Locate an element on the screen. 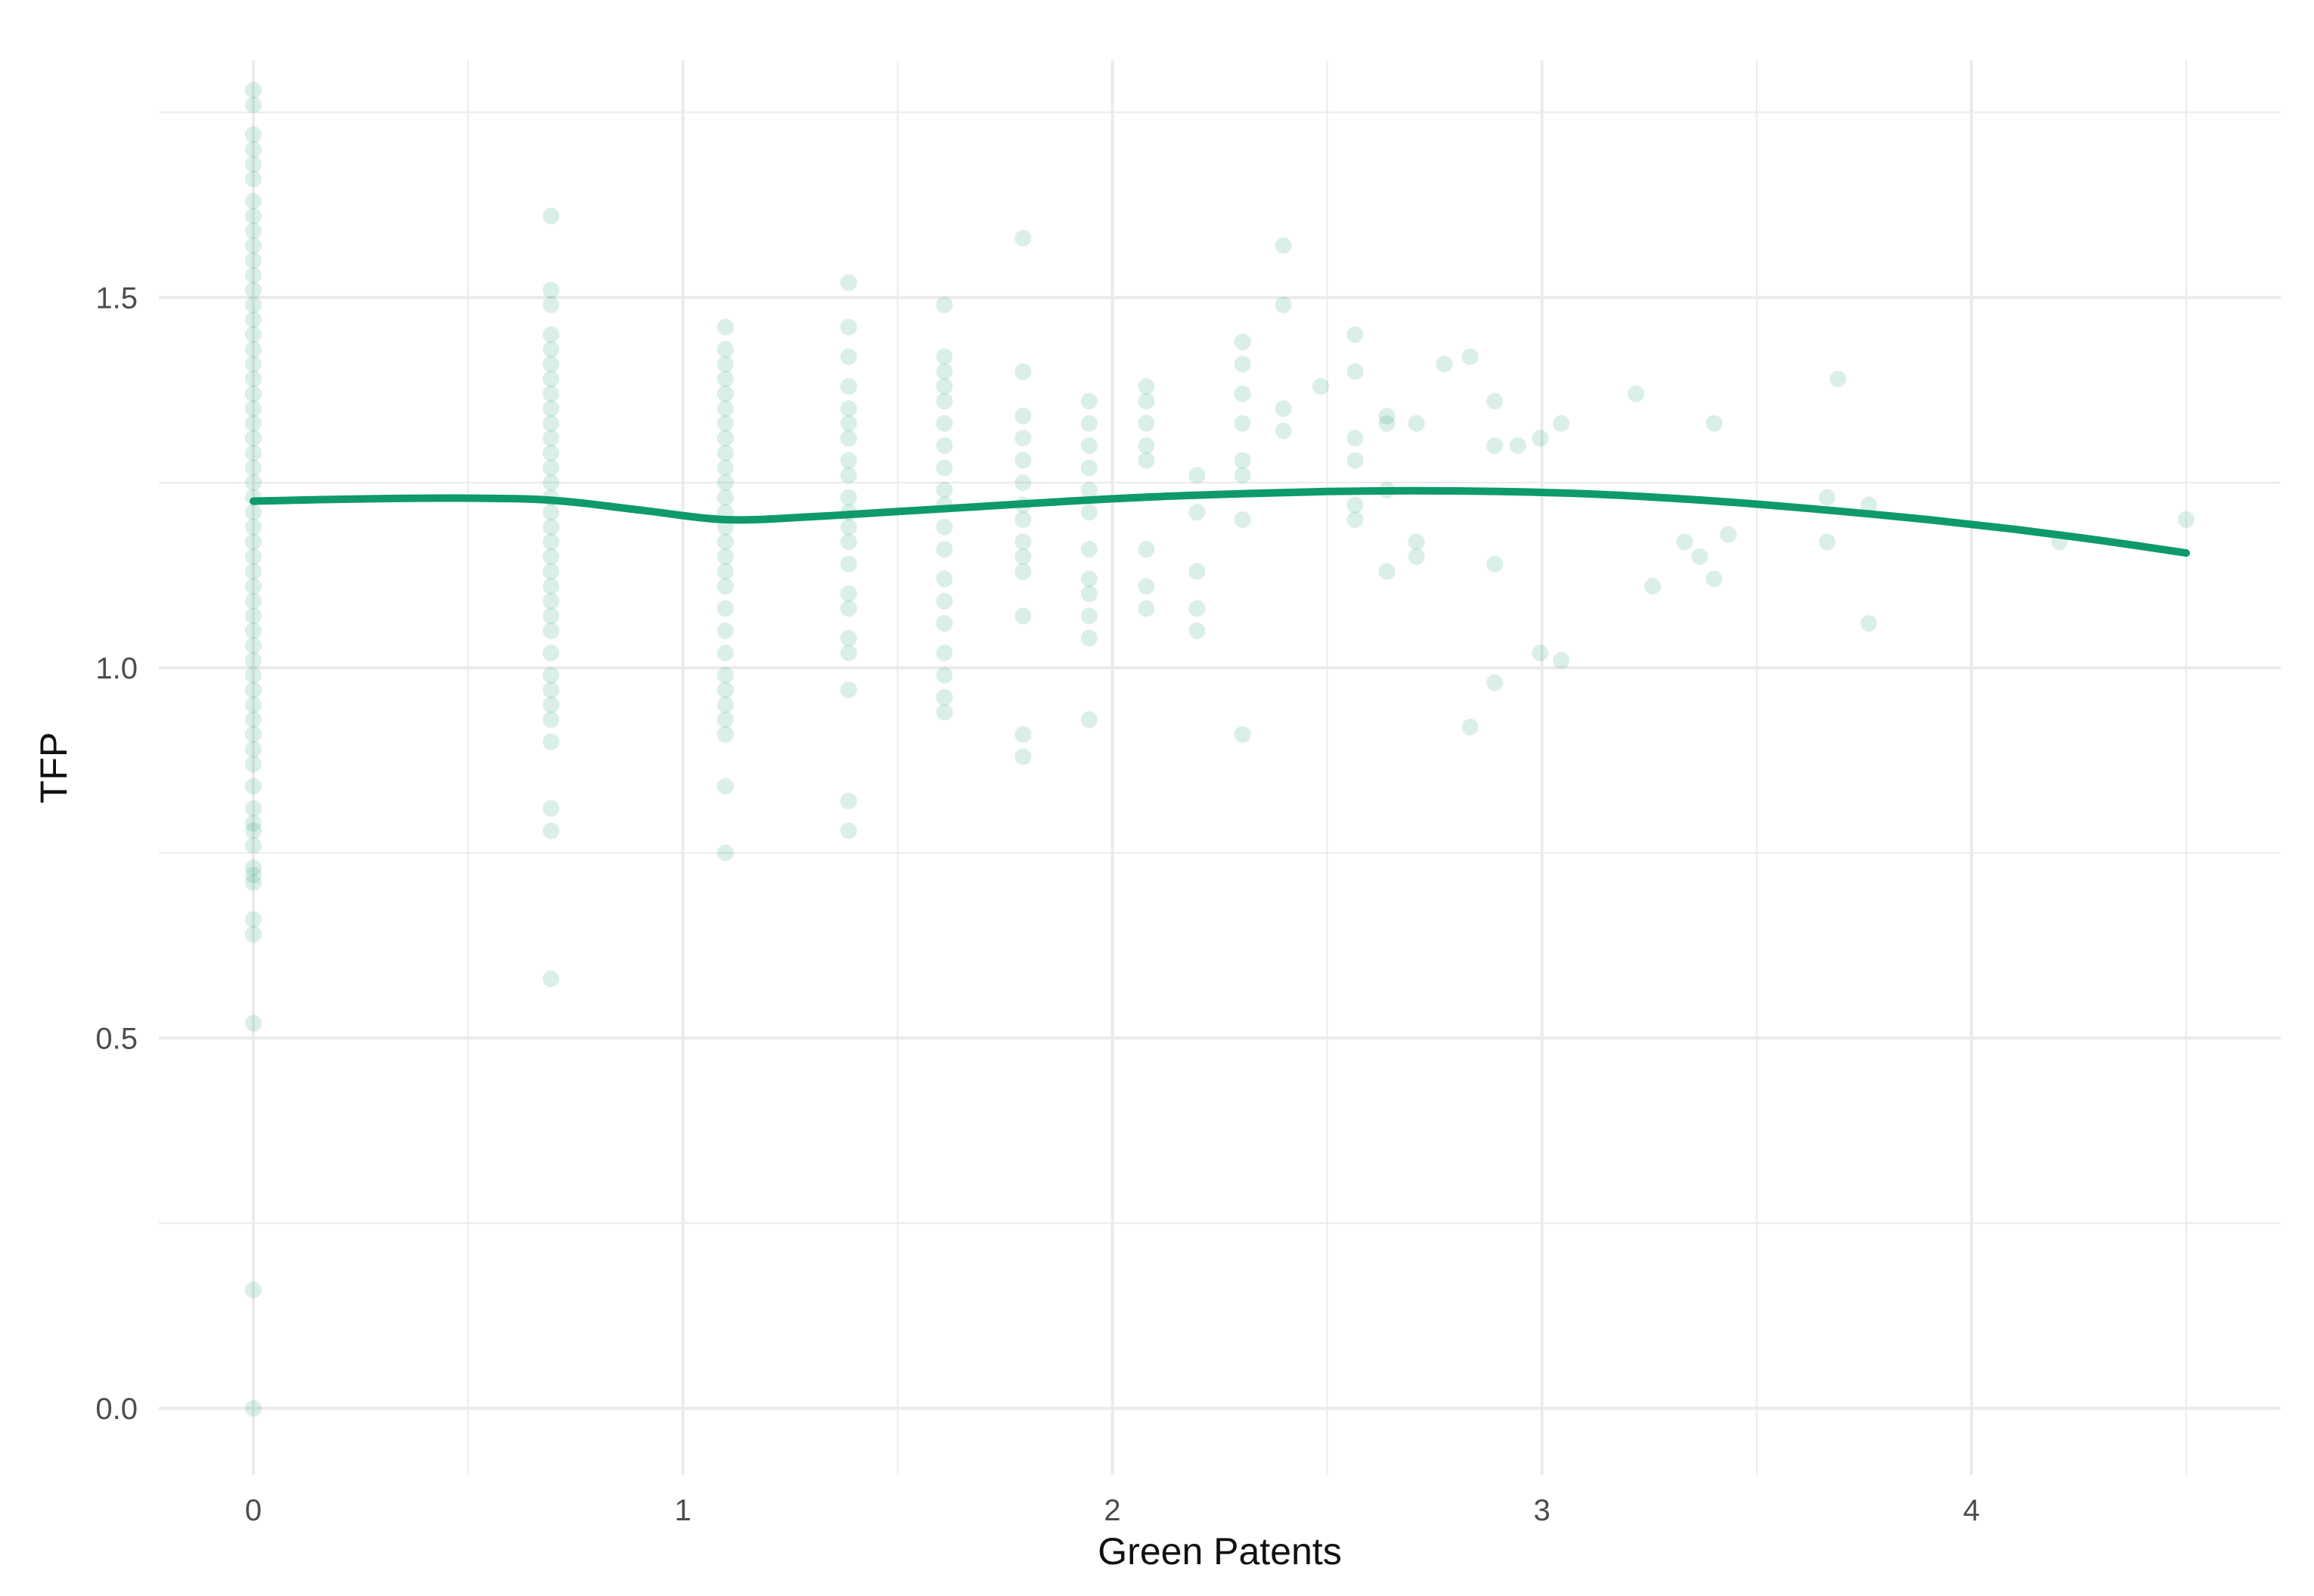  x-axis-tick-labels: 0 1 2 3 4 is located at coordinates (1112, 1510).